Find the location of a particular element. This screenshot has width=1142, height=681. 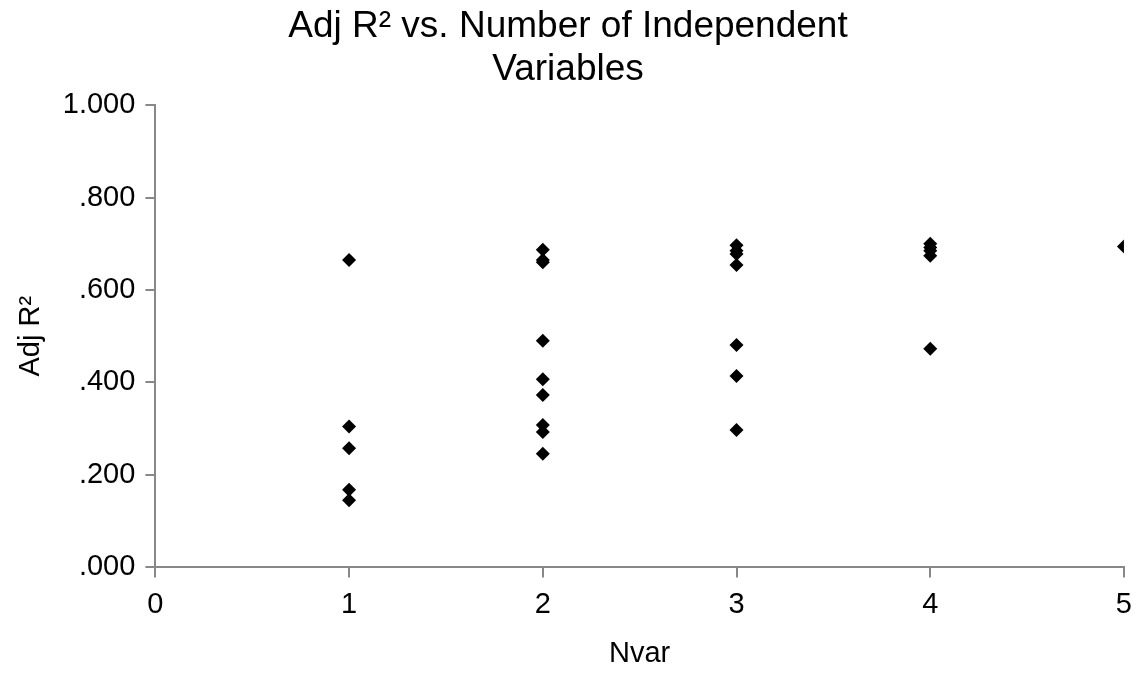

x-tick-label: 1 is located at coordinates (349, 602).